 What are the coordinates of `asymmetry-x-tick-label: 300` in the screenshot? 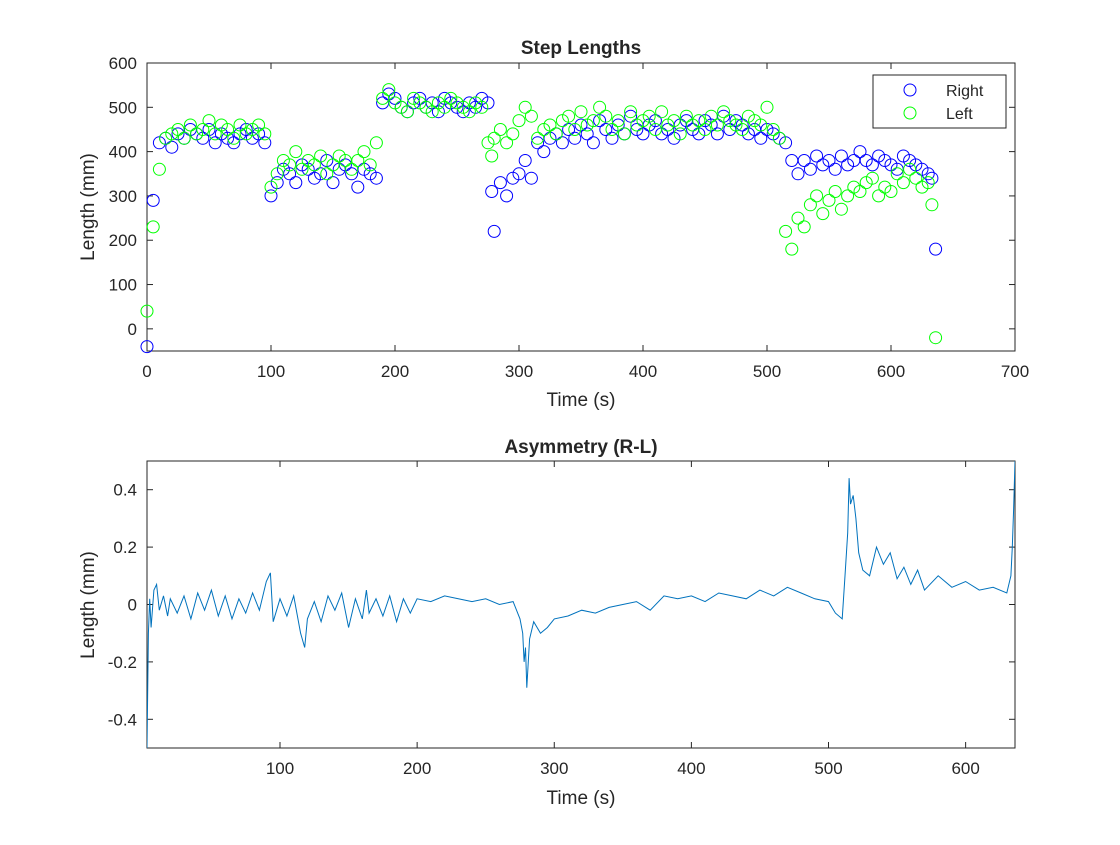 It's located at (554, 768).